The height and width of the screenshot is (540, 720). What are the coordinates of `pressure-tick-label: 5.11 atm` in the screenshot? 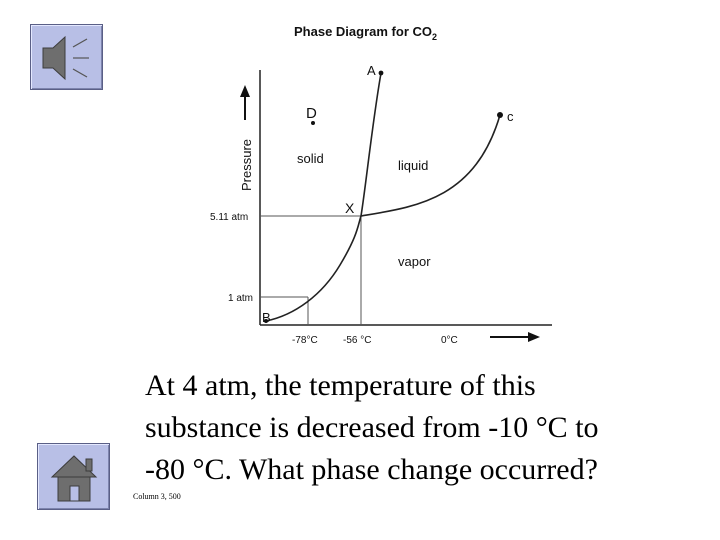 It's located at (229, 217).